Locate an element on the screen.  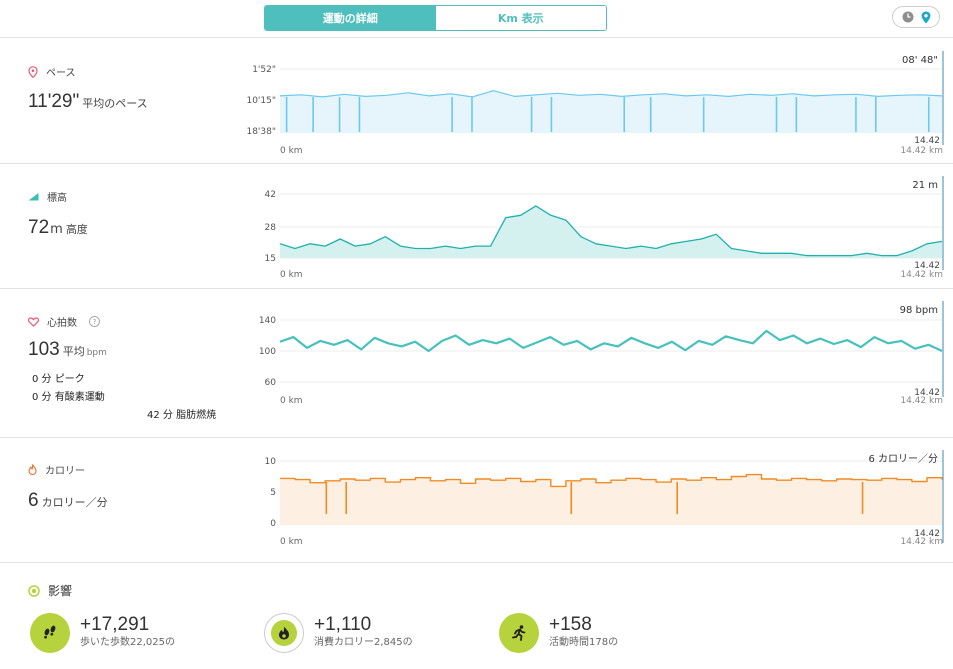
pace-value: 11'29" 平均のペース is located at coordinates (88, 102).